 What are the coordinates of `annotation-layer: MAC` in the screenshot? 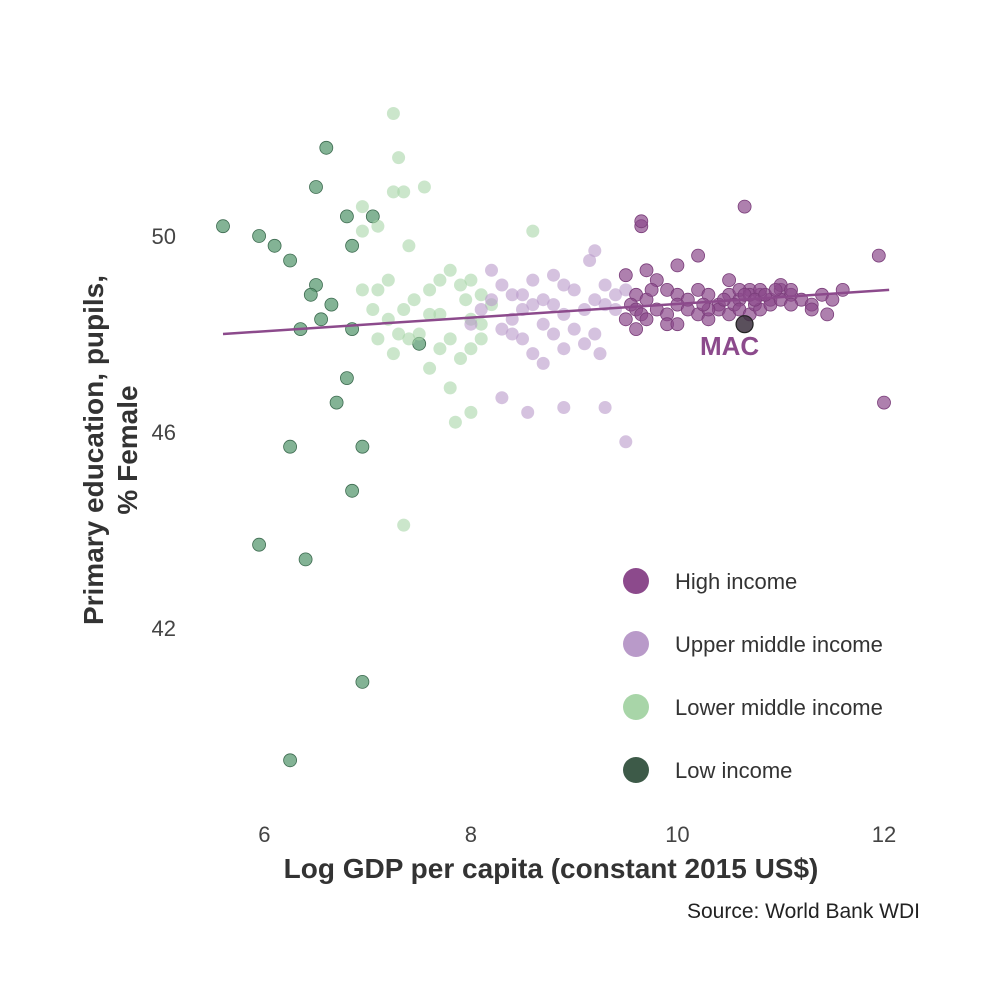 It's located at (729, 338).